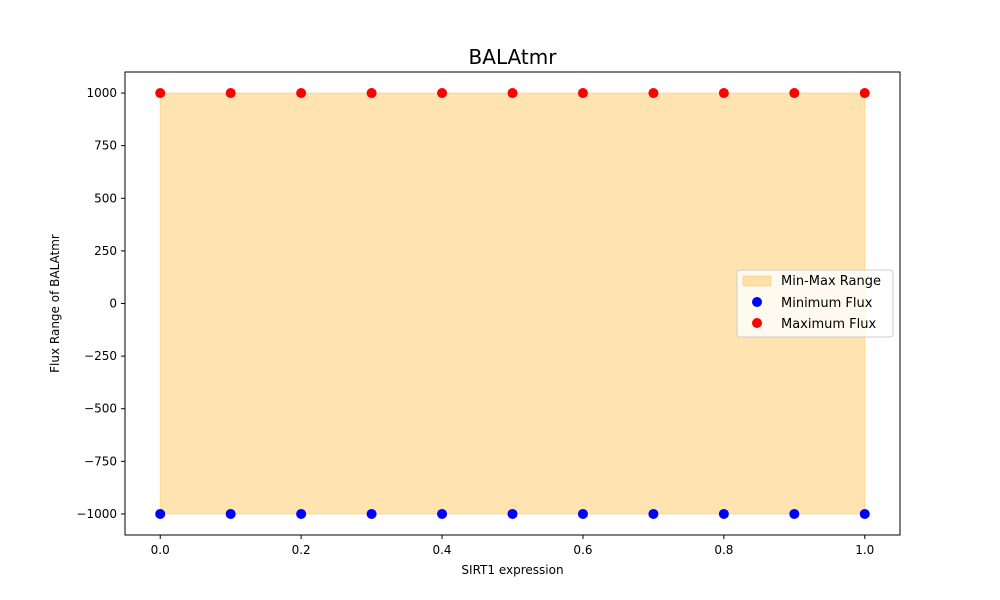 The width and height of the screenshot is (1000, 600). I want to click on y-tick-label: 0, so click(113, 304).